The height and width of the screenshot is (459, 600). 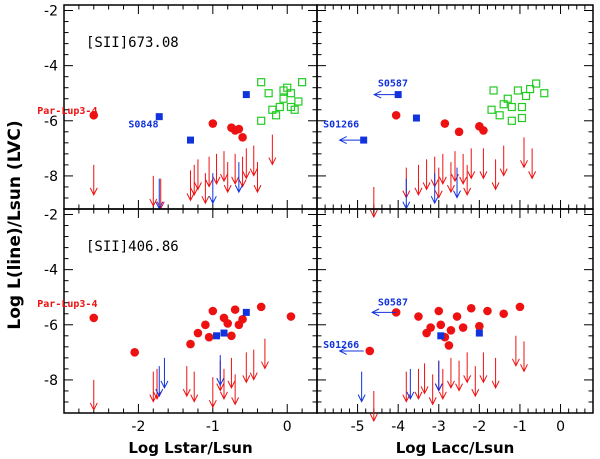 I want to click on x-axis-label: Log Lstar/Lsun, so click(x=190, y=448).